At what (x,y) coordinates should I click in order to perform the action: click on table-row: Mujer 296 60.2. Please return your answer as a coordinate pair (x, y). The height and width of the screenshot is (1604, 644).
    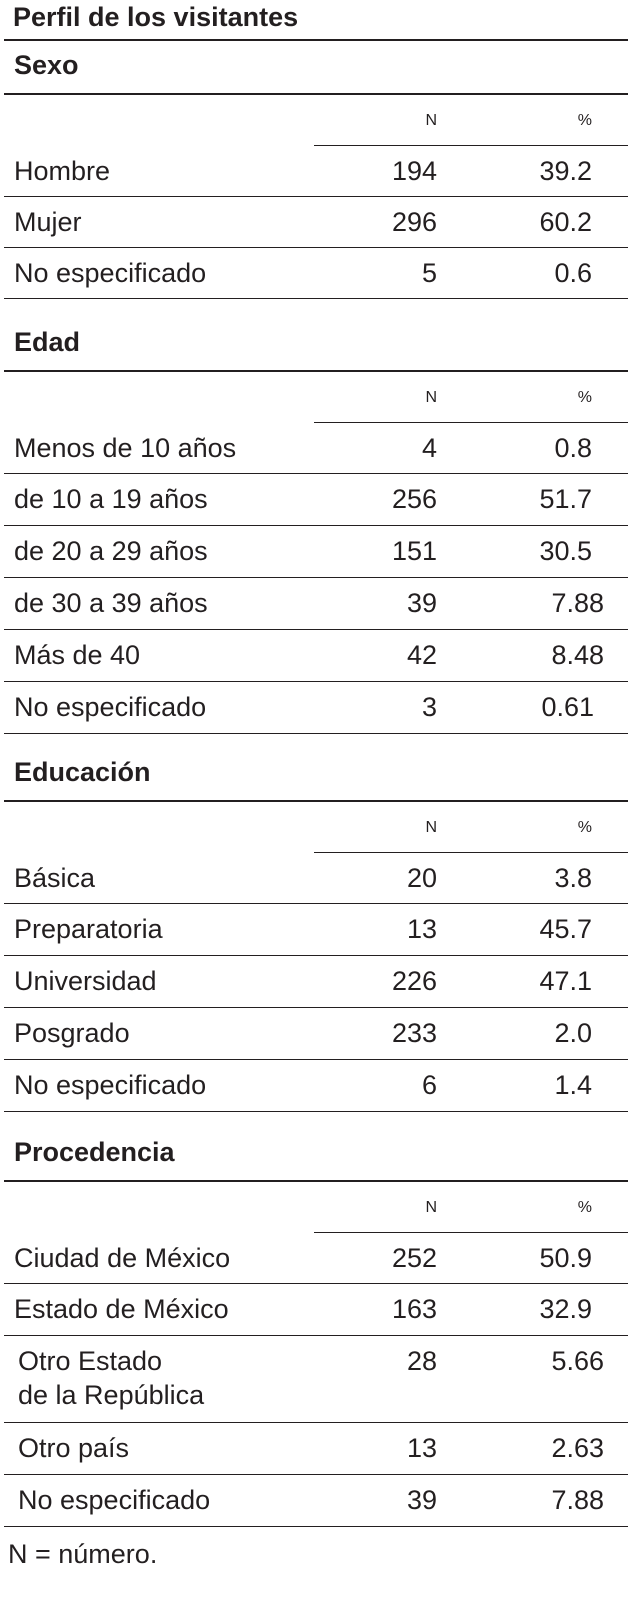
    Looking at the image, I should click on (316, 222).